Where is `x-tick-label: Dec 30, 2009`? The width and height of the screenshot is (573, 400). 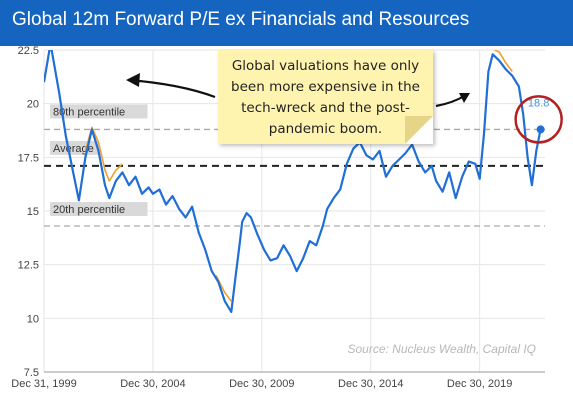
x-tick-label: Dec 30, 2009 is located at coordinates (261, 384).